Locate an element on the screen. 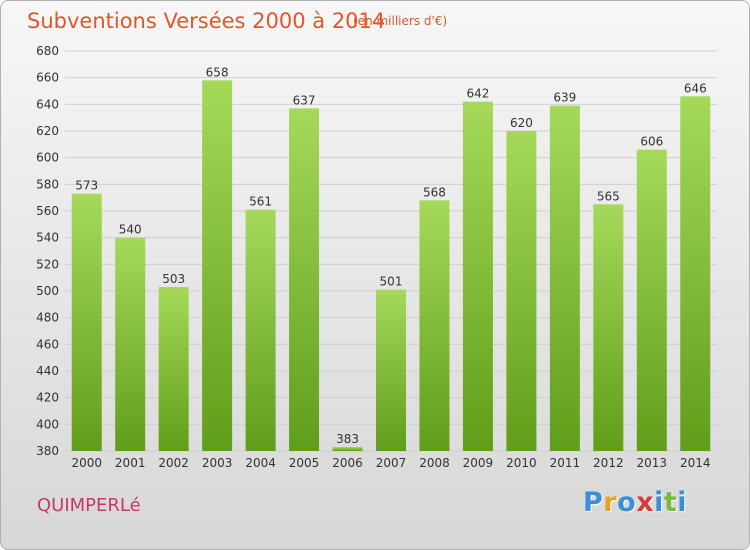  x-tick-label-2010: 2010 is located at coordinates (521, 463).